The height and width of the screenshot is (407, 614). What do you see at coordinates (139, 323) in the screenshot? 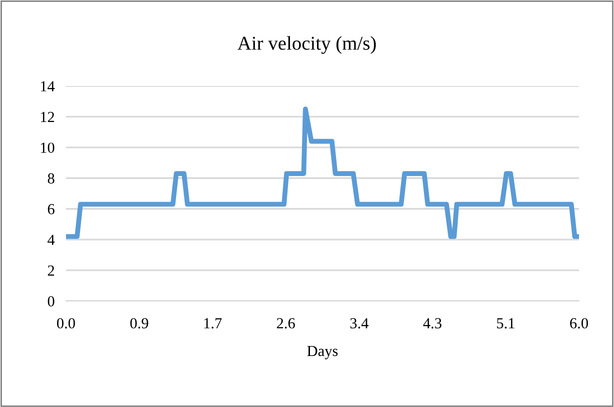
I see `x-tick-label: 0.9` at bounding box center [139, 323].